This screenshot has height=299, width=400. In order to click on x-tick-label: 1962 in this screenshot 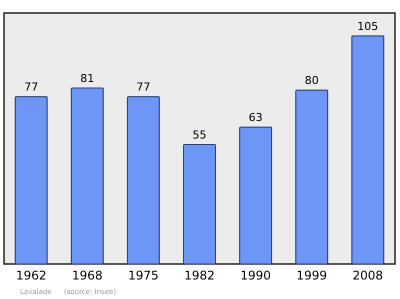, I will do `click(31, 275)`.